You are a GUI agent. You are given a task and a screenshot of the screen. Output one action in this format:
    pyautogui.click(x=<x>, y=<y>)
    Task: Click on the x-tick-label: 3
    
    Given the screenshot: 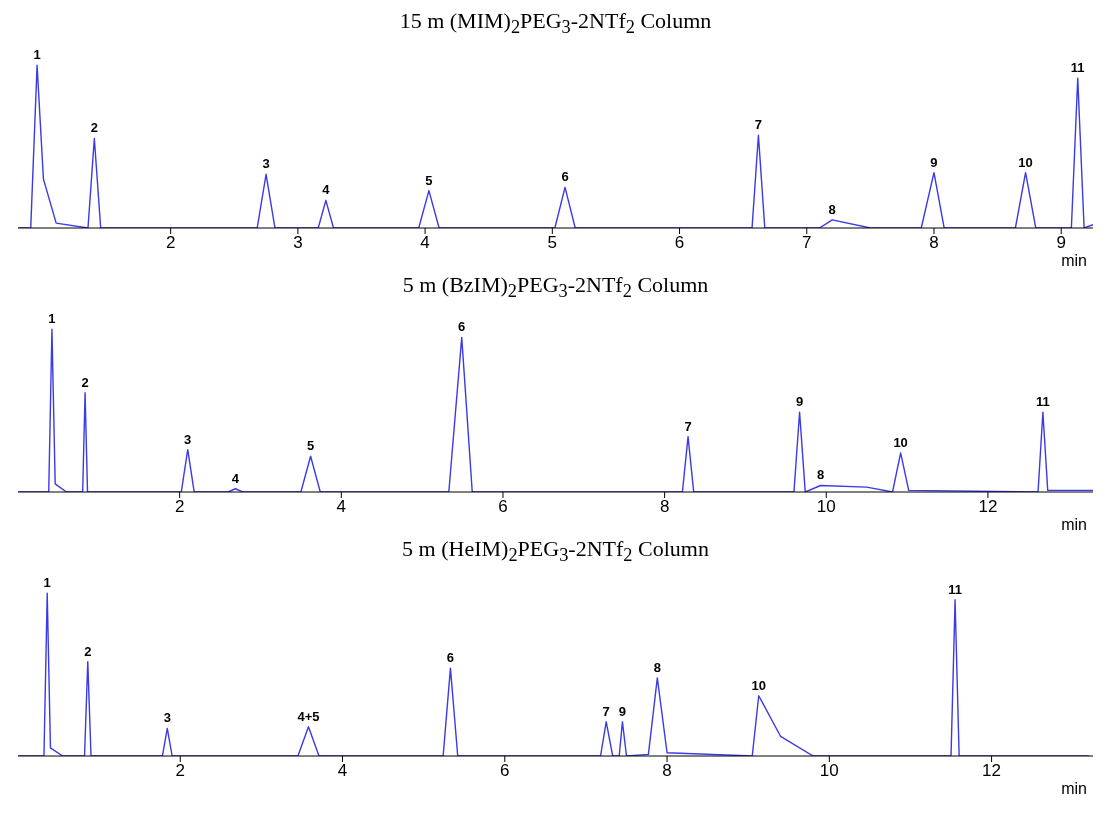 What is the action you would take?
    pyautogui.click(x=298, y=243)
    